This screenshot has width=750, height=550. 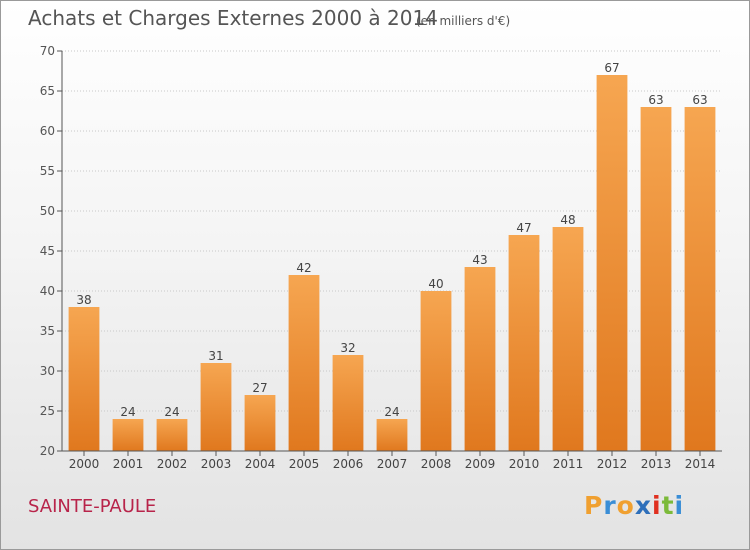 I want to click on logo-letter: P, so click(x=594, y=505).